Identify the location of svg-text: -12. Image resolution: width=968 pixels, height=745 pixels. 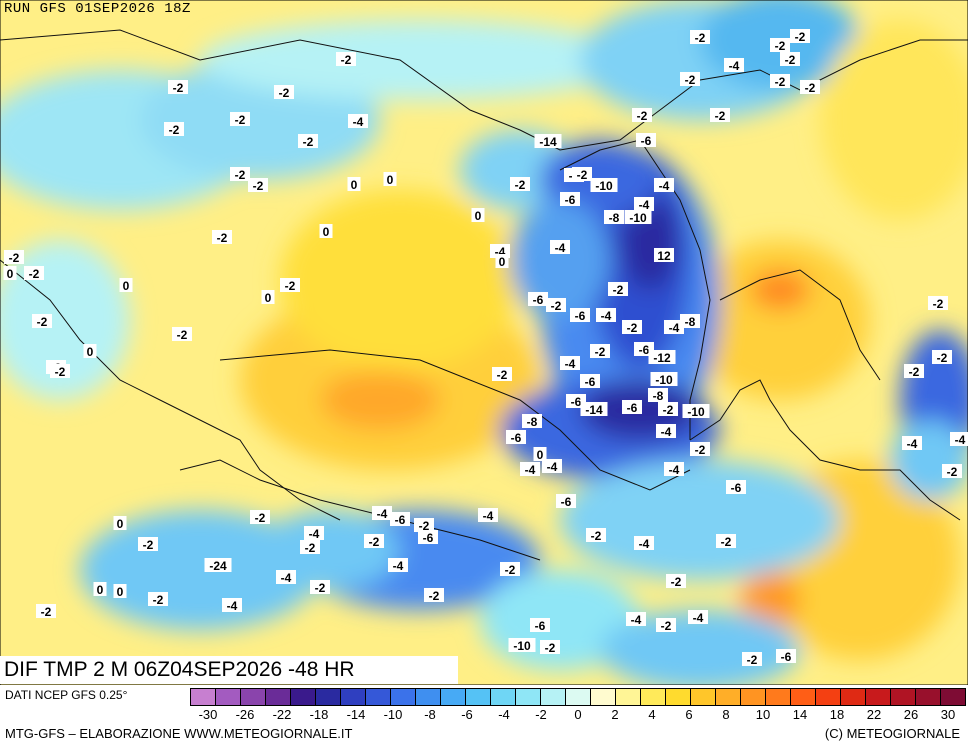
(662, 358).